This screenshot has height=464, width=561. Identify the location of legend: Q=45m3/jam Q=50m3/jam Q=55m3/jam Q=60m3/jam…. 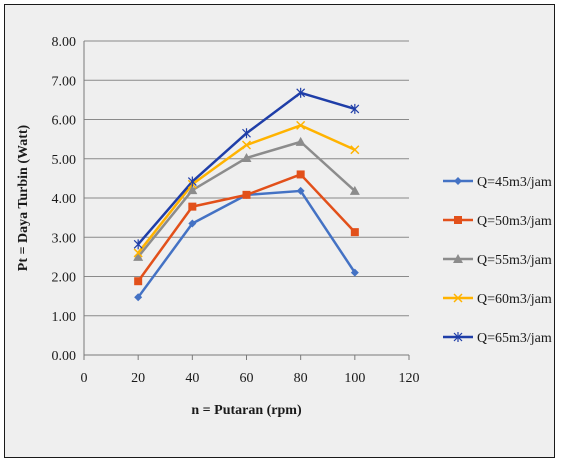
(497, 260).